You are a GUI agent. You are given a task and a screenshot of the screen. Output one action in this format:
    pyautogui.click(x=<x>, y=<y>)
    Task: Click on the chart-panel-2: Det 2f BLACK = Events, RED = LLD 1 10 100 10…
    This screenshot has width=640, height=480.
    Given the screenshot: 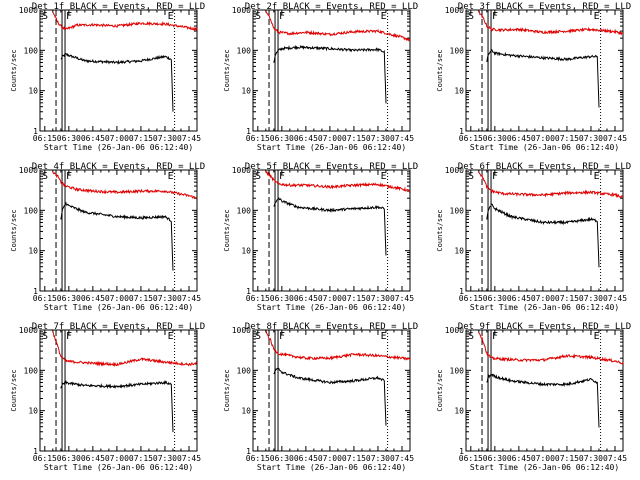 What is the action you would take?
    pyautogui.click(x=320, y=77)
    